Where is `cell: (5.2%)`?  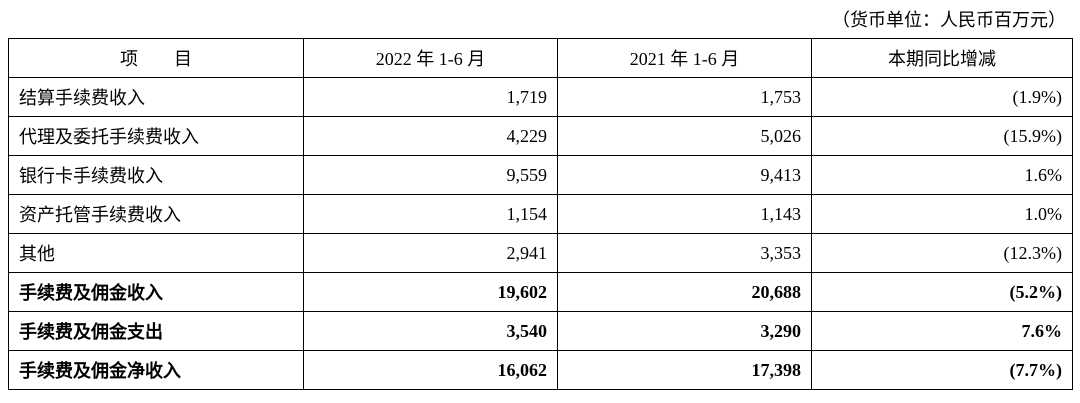 cell: (5.2%) is located at coordinates (942, 292).